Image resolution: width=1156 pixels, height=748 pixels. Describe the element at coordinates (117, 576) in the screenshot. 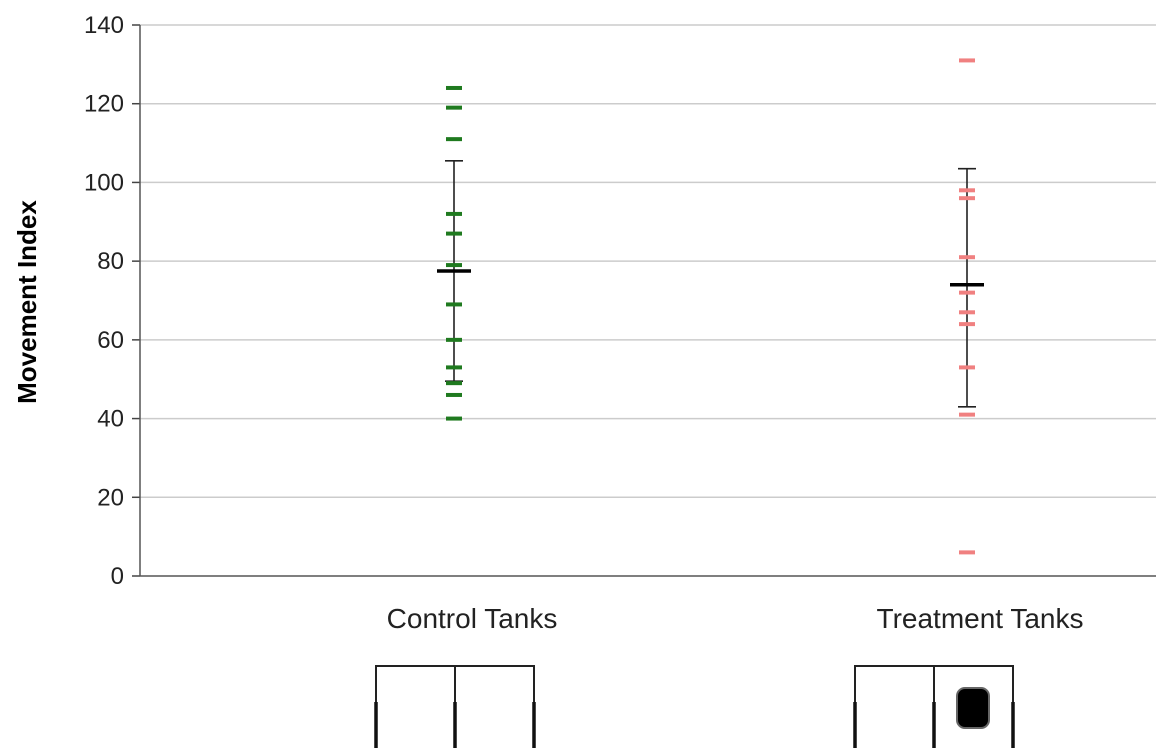

I see `y-tick-label: 0` at that location.